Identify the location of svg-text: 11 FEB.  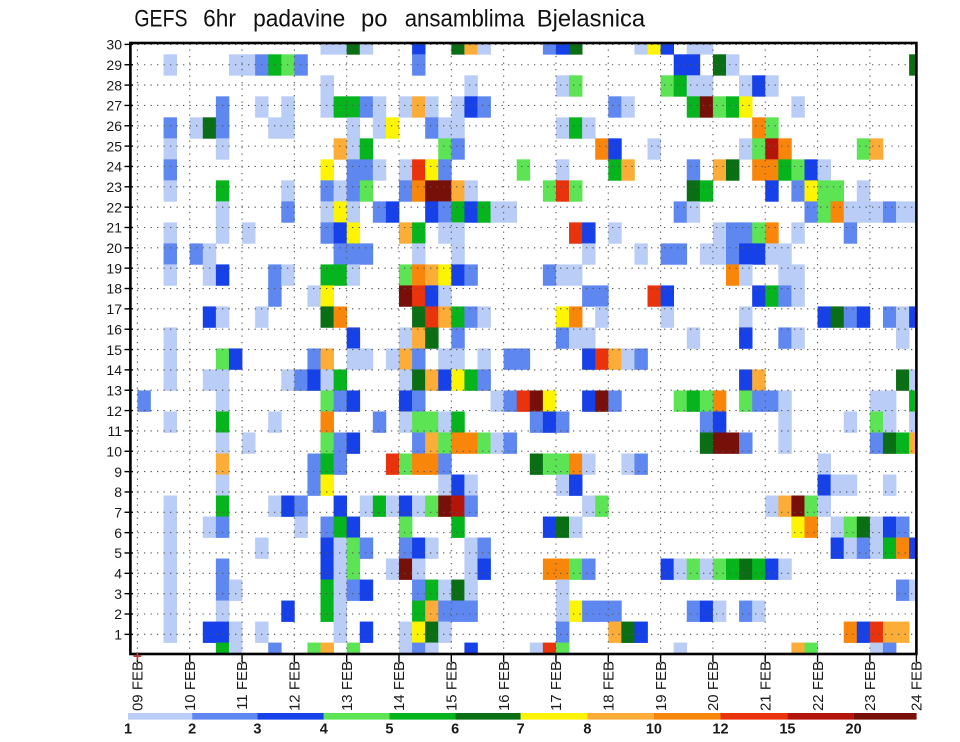
(242, 685).